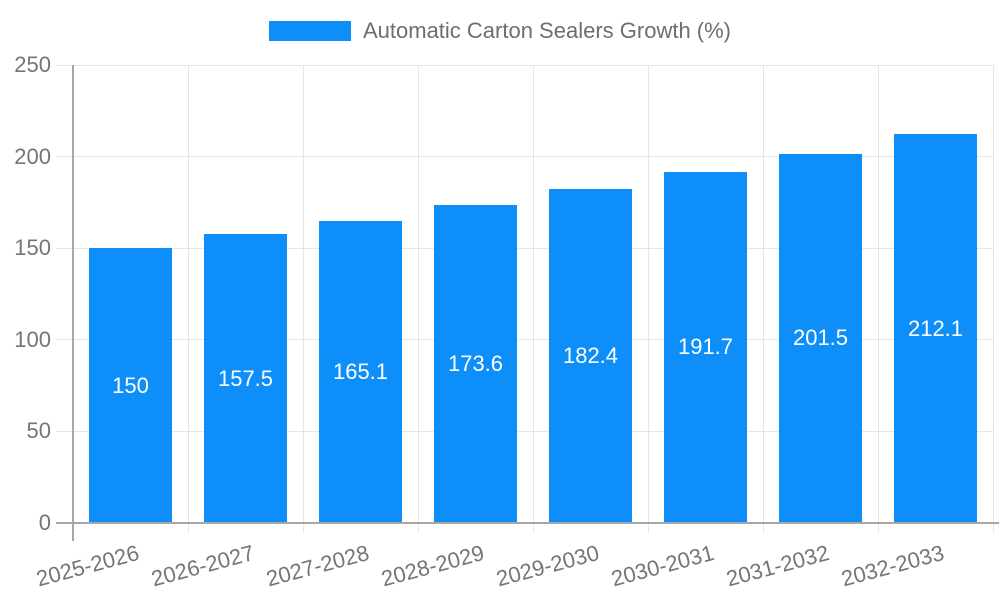  I want to click on bar-value-label: 191.7, so click(705, 347).